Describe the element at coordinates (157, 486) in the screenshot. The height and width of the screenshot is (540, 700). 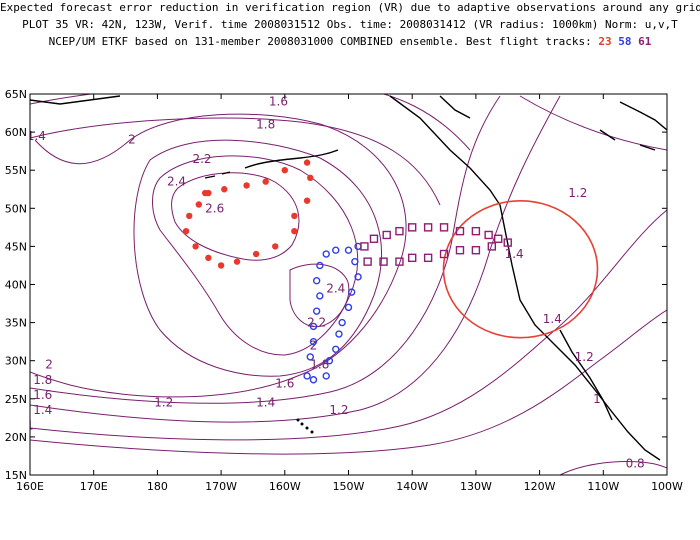
I see `lon-label: 180` at that location.